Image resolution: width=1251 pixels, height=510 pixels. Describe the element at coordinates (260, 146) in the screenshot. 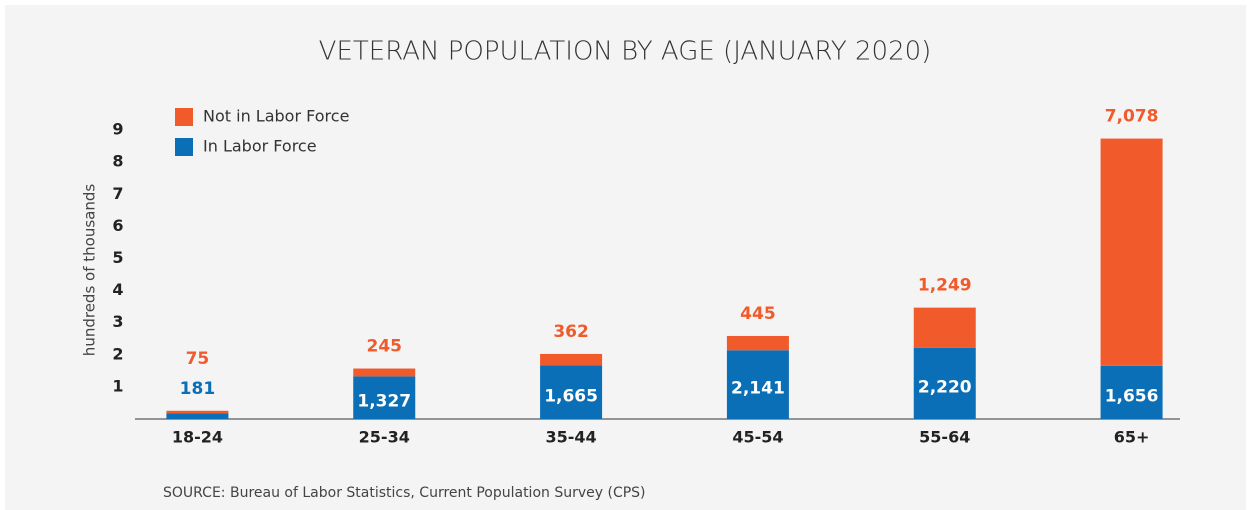

I see `legend-label: In Labor Force` at that location.